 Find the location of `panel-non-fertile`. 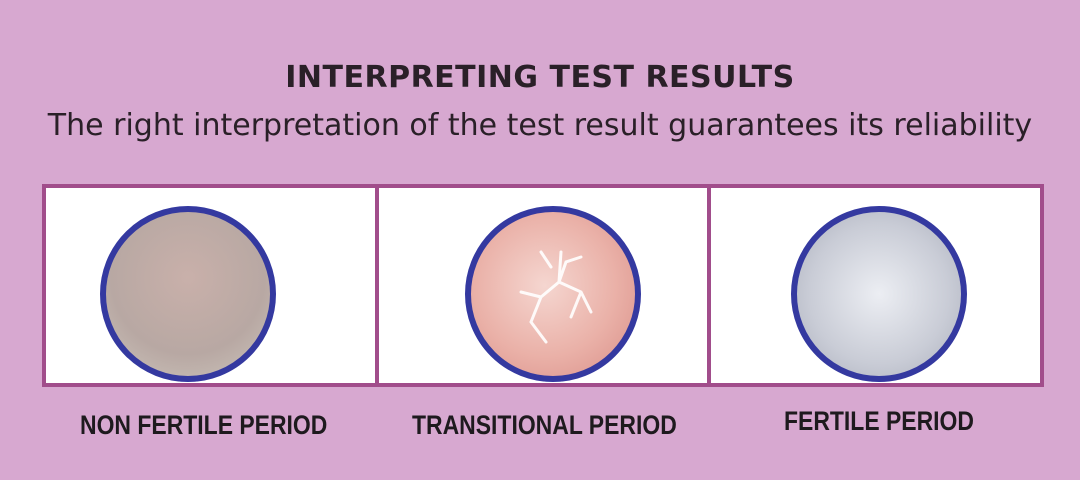

panel-non-fertile is located at coordinates (210, 285).